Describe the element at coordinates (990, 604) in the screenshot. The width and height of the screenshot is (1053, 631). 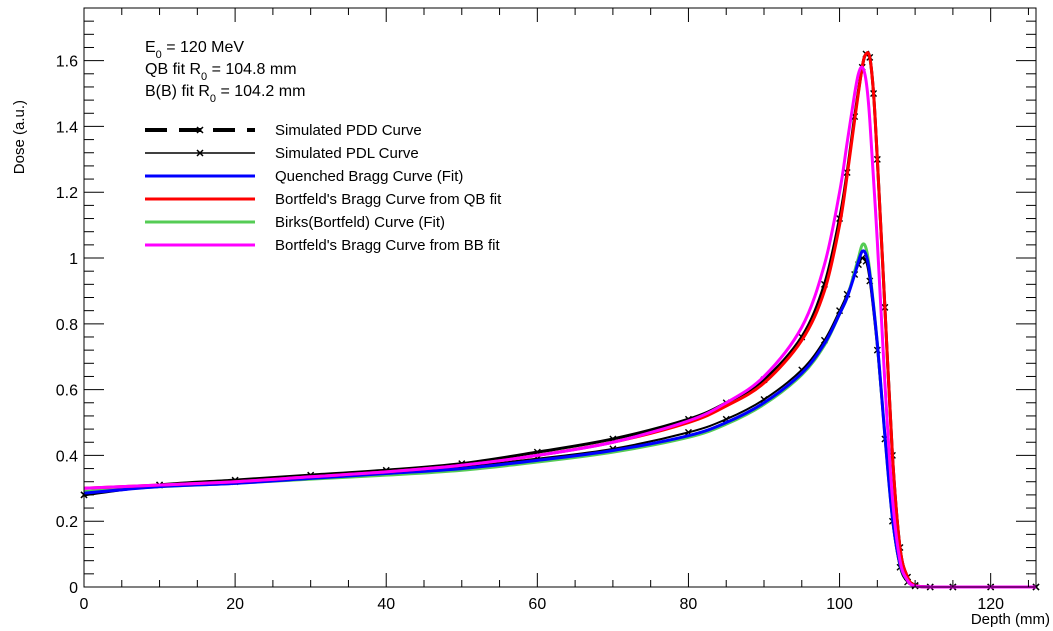
I see `x-tick-label: 120` at that location.